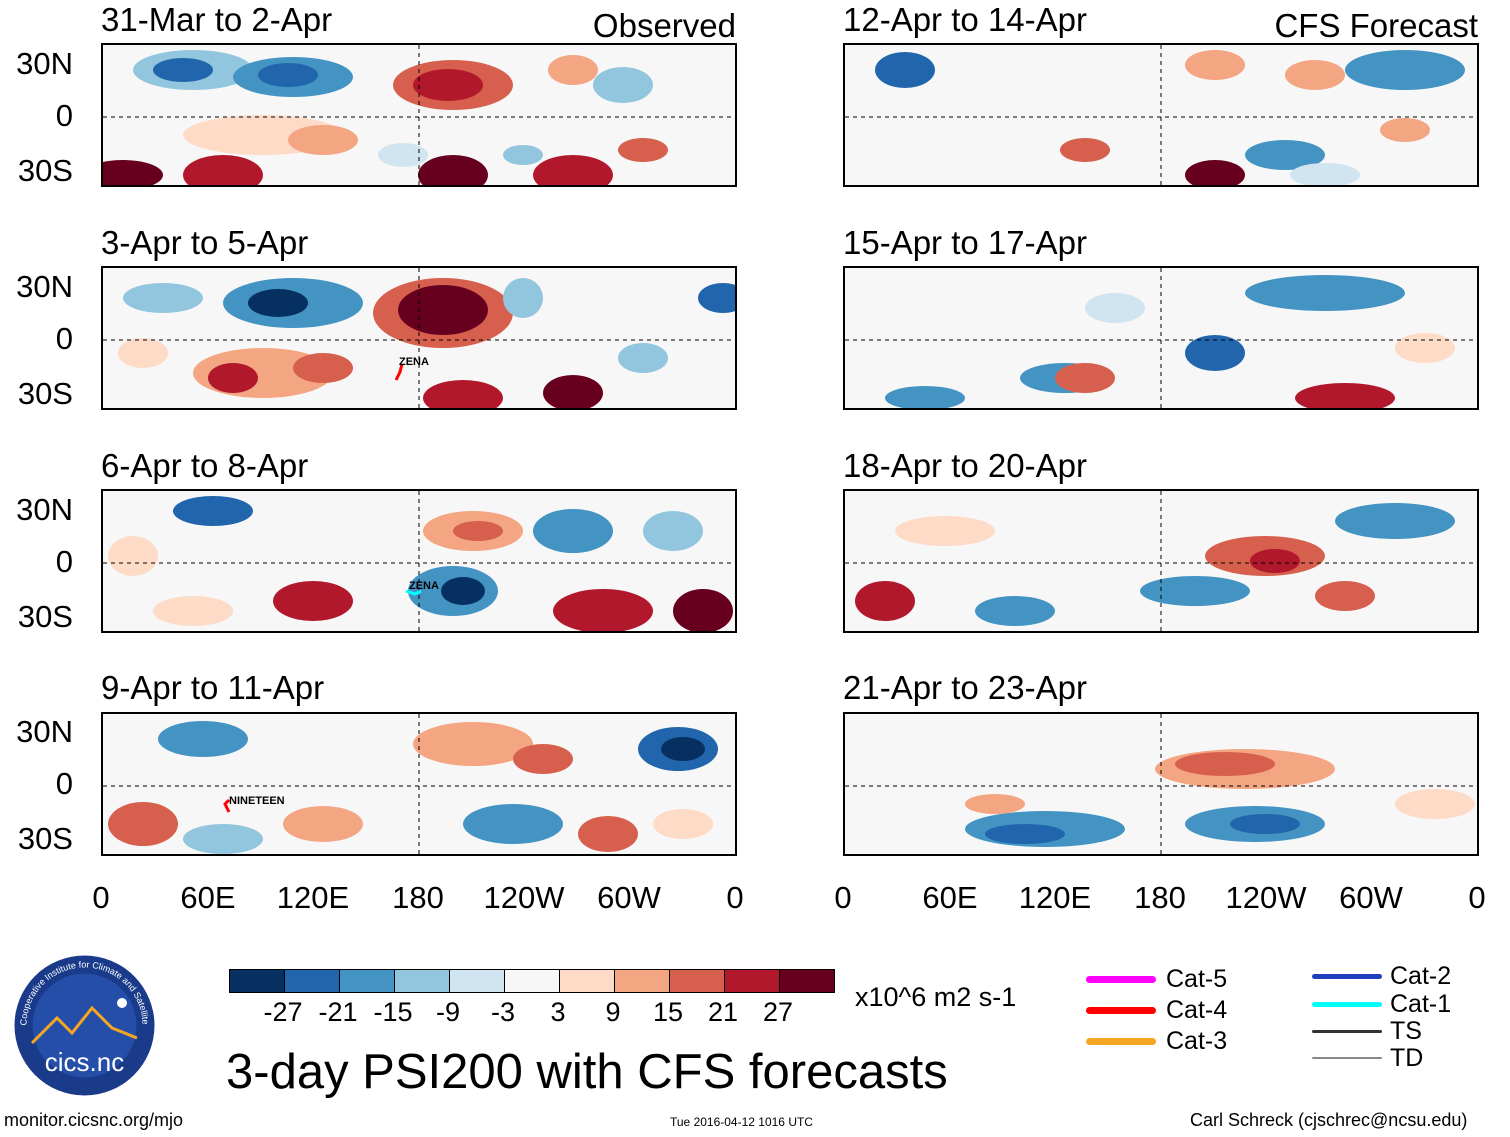 Image resolution: width=1510 pixels, height=1137 pixels. What do you see at coordinates (419, 784) in the screenshot?
I see `map-panel-4: NINETEEN` at bounding box center [419, 784].